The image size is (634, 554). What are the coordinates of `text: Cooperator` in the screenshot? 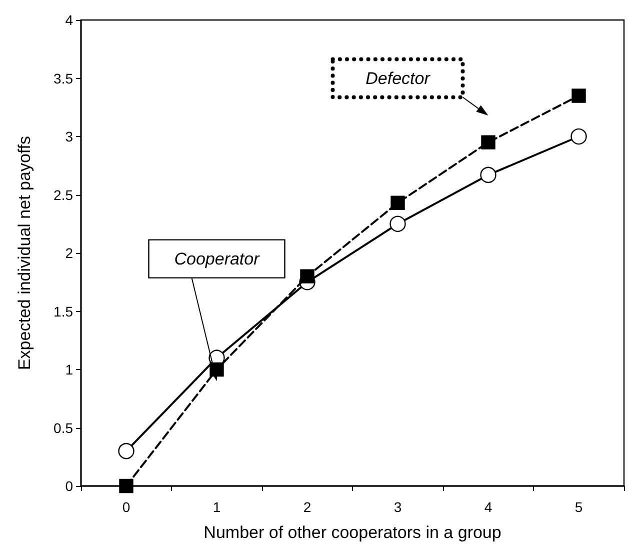 It's located at (217, 258).